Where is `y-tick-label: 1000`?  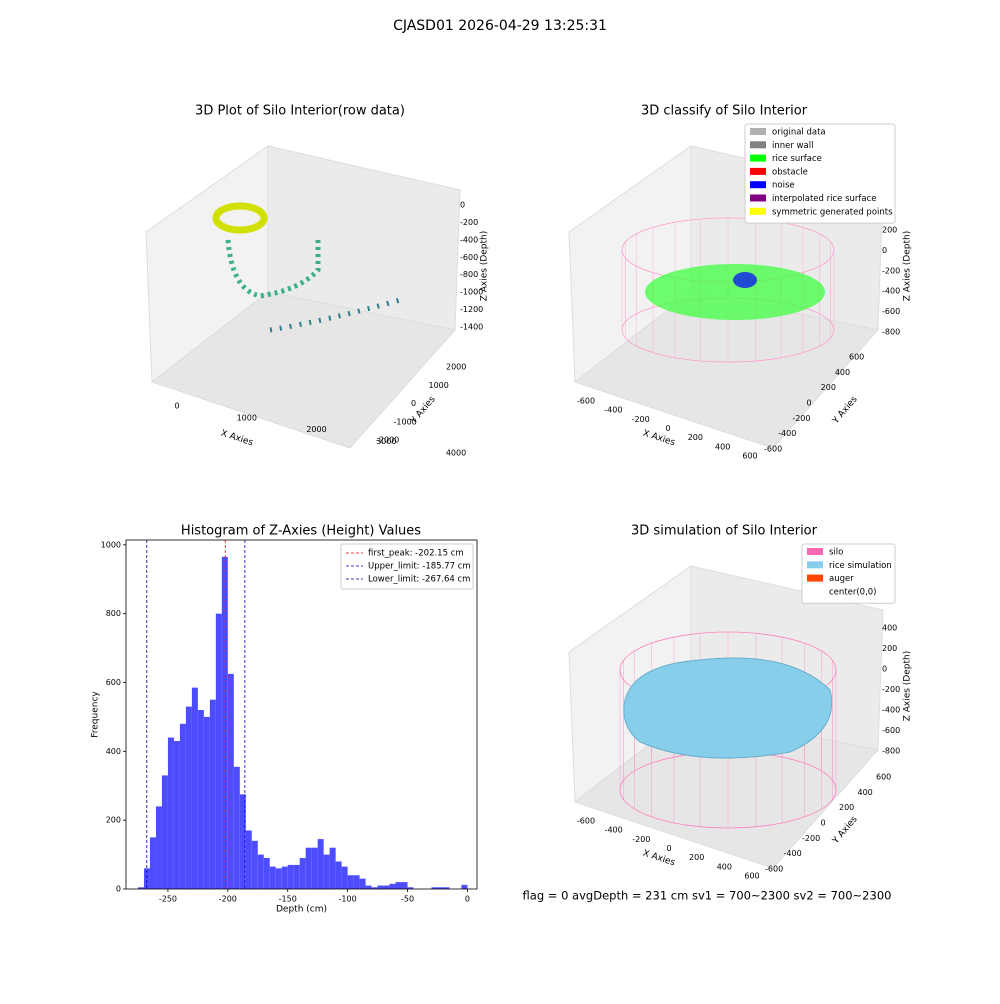 y-tick-label: 1000 is located at coordinates (439, 385).